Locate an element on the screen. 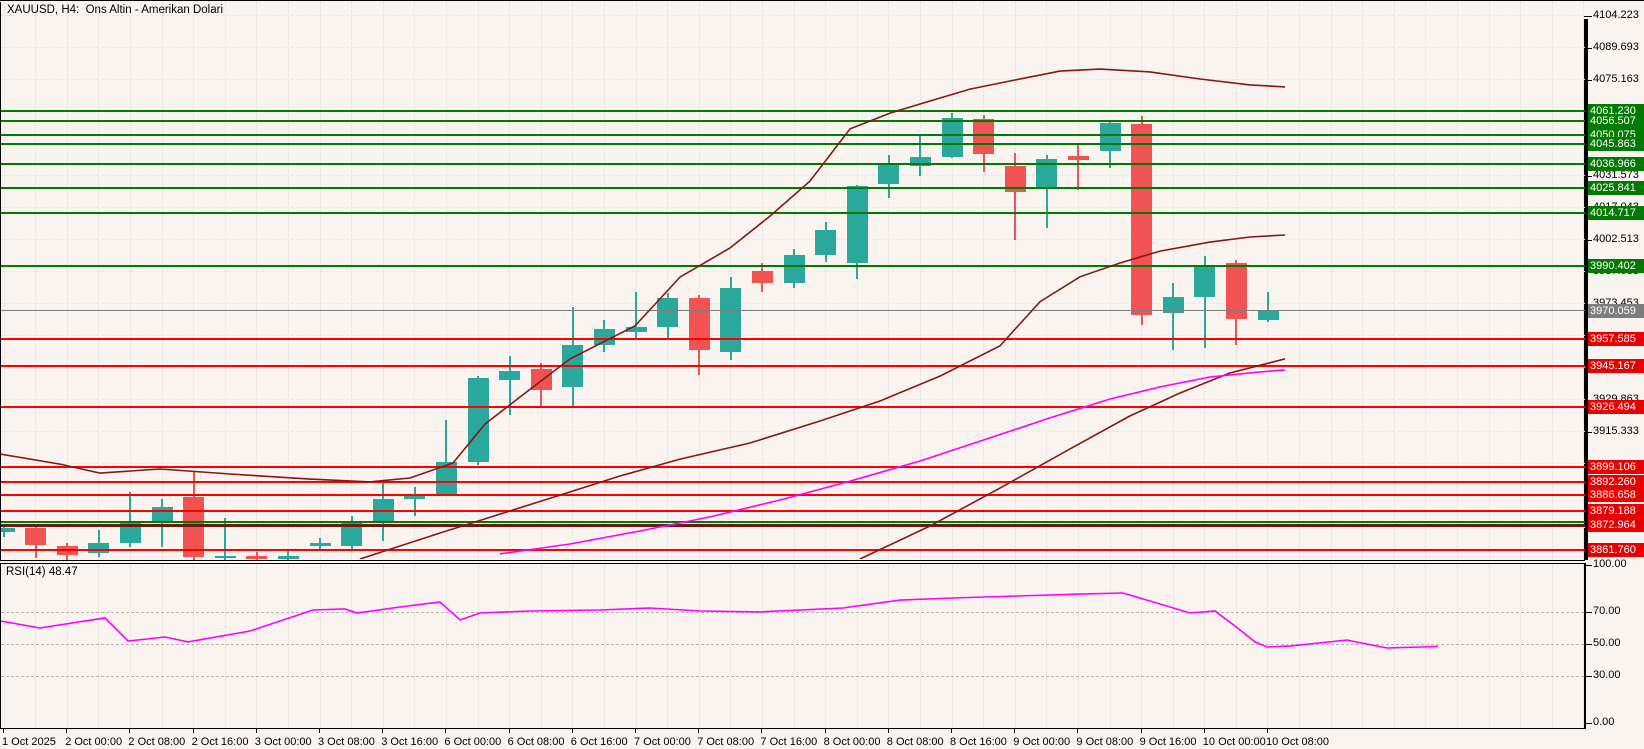 The width and height of the screenshot is (1644, 749). time-axis-label: 10 Oct 00:00 is located at coordinates (1234, 742).